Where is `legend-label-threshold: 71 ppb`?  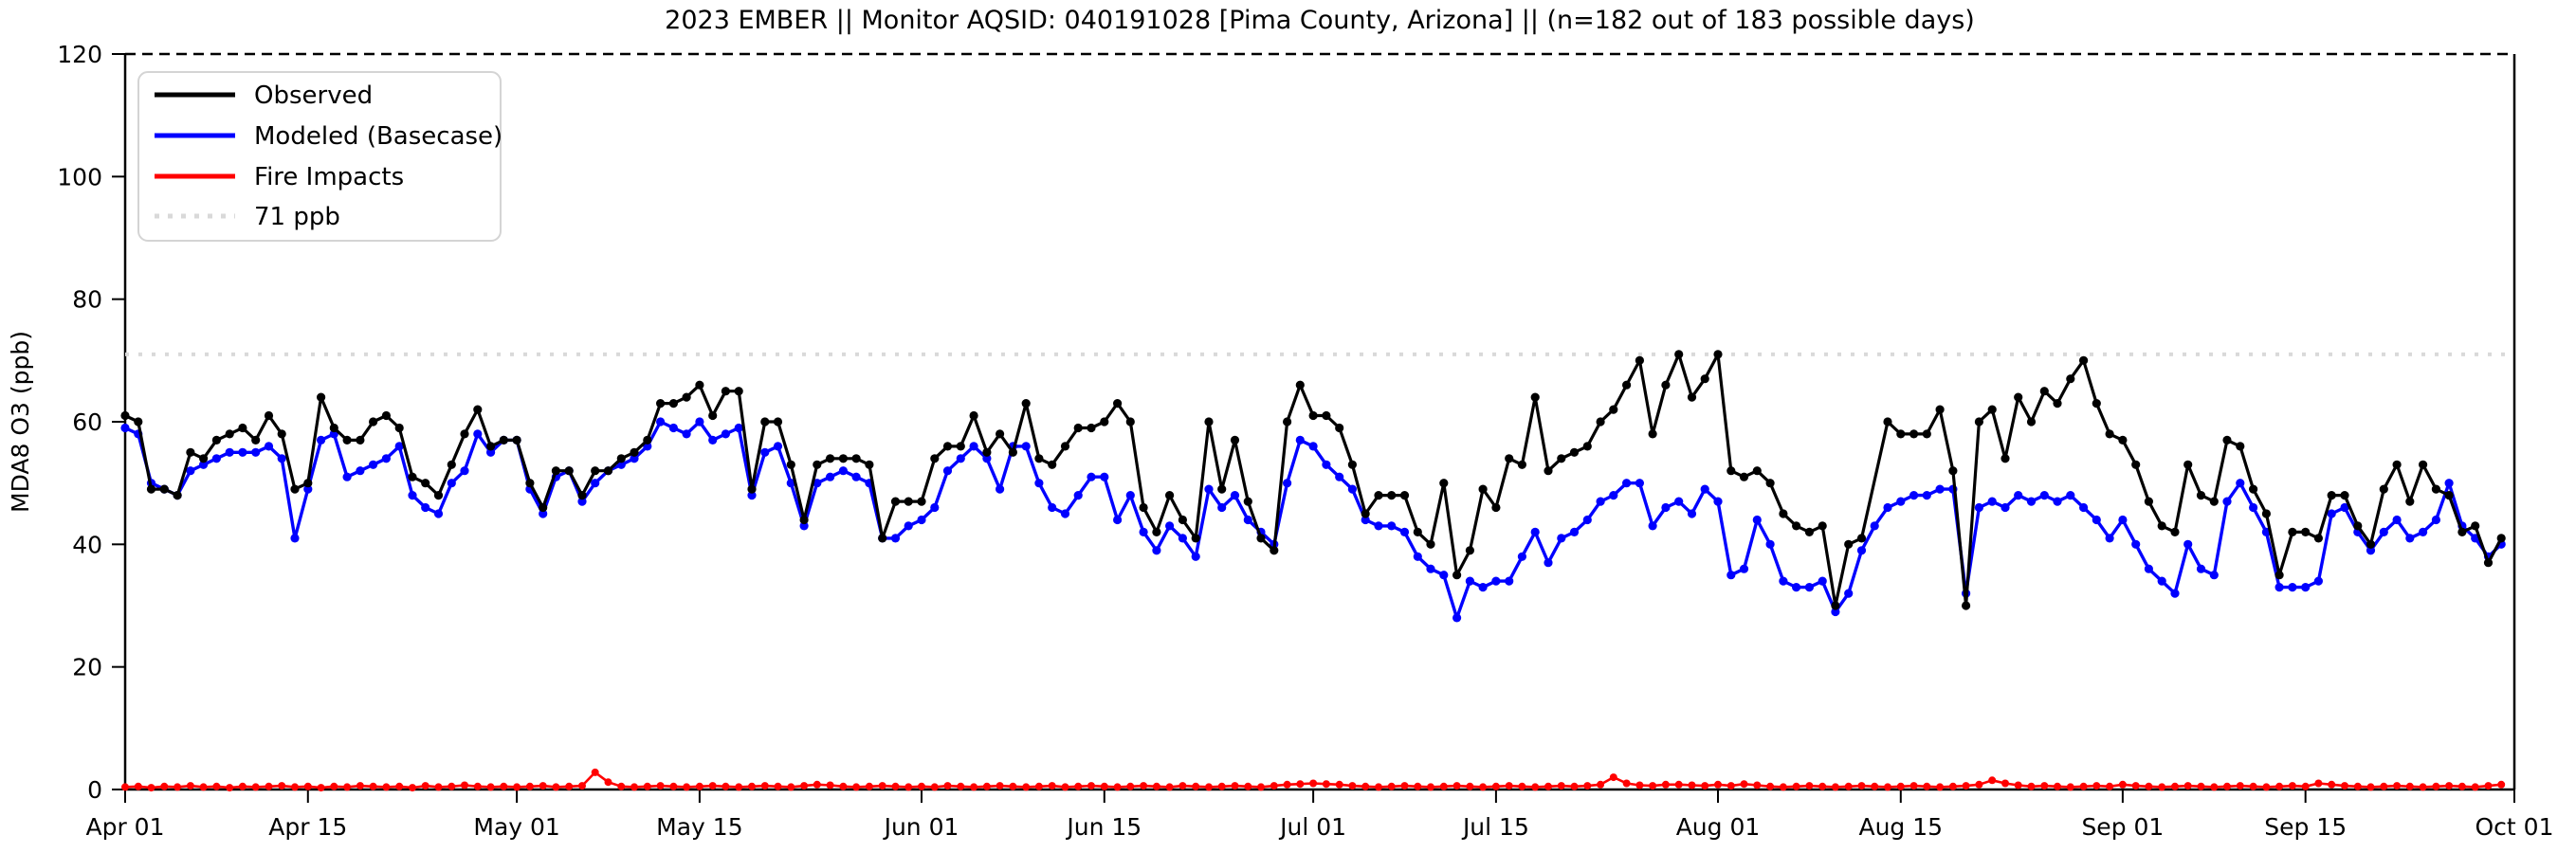
legend-label-threshold: 71 ppb is located at coordinates (297, 217).